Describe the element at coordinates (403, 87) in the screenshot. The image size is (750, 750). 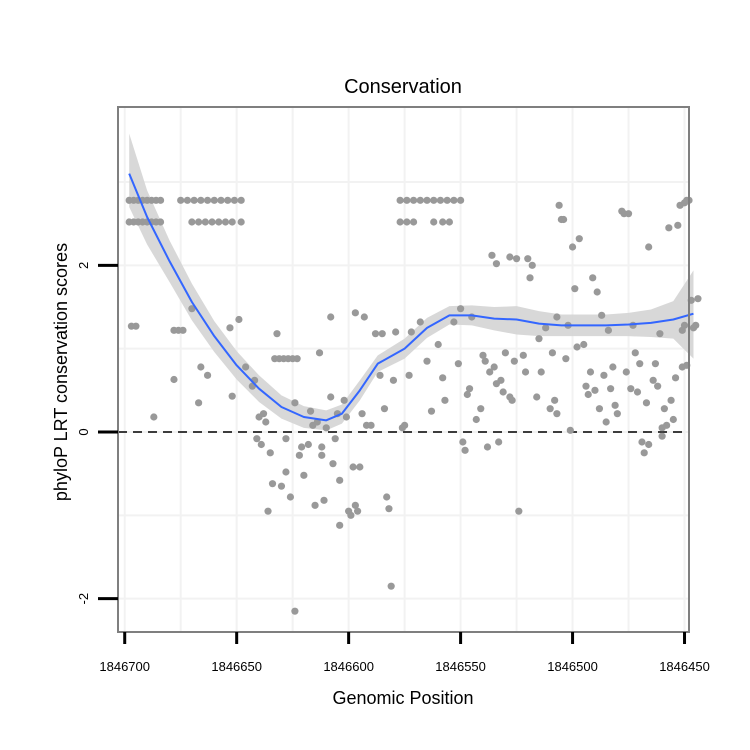
I see `chart-title: Conservation` at that location.